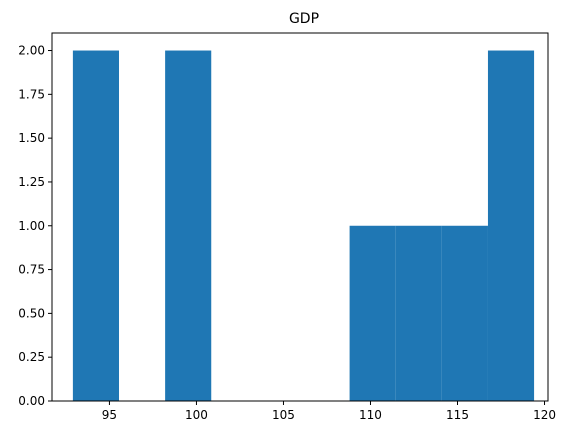  Describe the element at coordinates (31, 313) in the screenshot. I see `y-tick-label: 0.50` at that location.